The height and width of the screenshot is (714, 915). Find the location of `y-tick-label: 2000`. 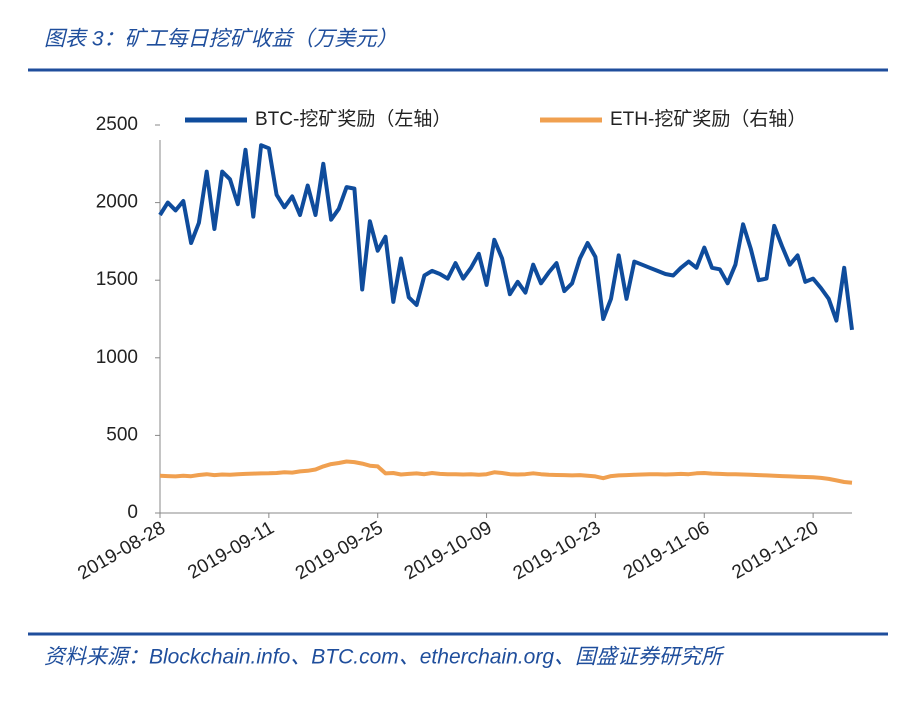

y-tick-label: 2000 is located at coordinates (117, 202).